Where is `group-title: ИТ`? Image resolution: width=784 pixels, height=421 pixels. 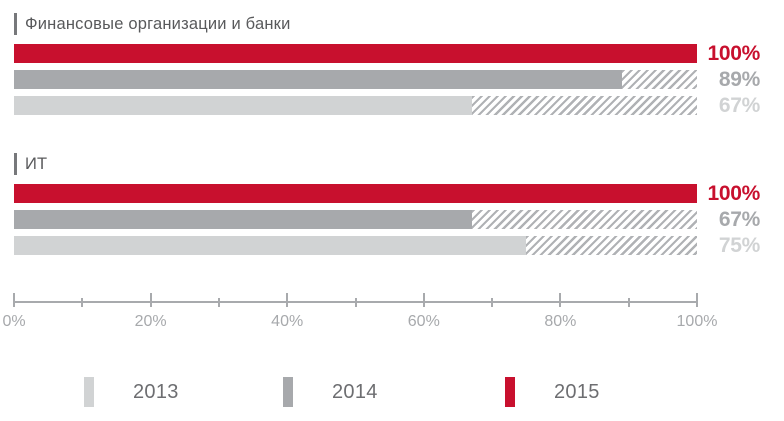
group-title: ИТ is located at coordinates (36, 163).